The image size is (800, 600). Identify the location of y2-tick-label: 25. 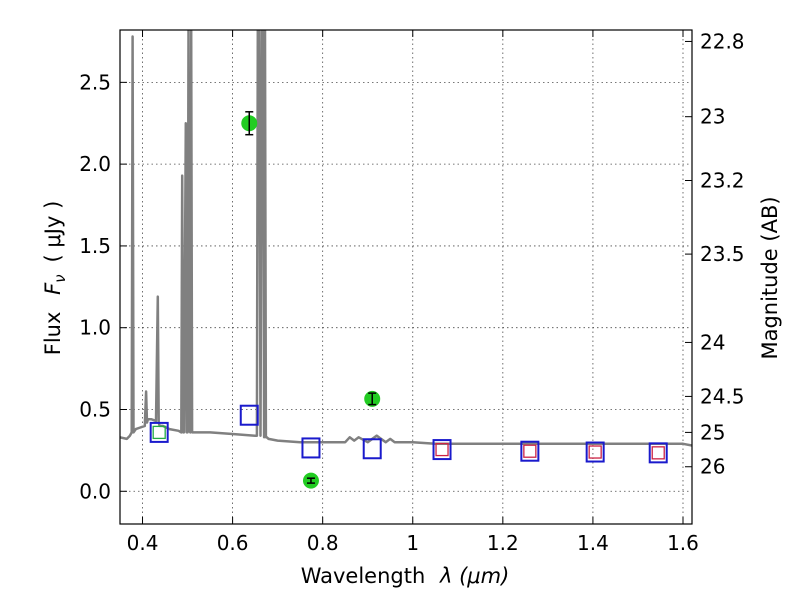
(712, 432).